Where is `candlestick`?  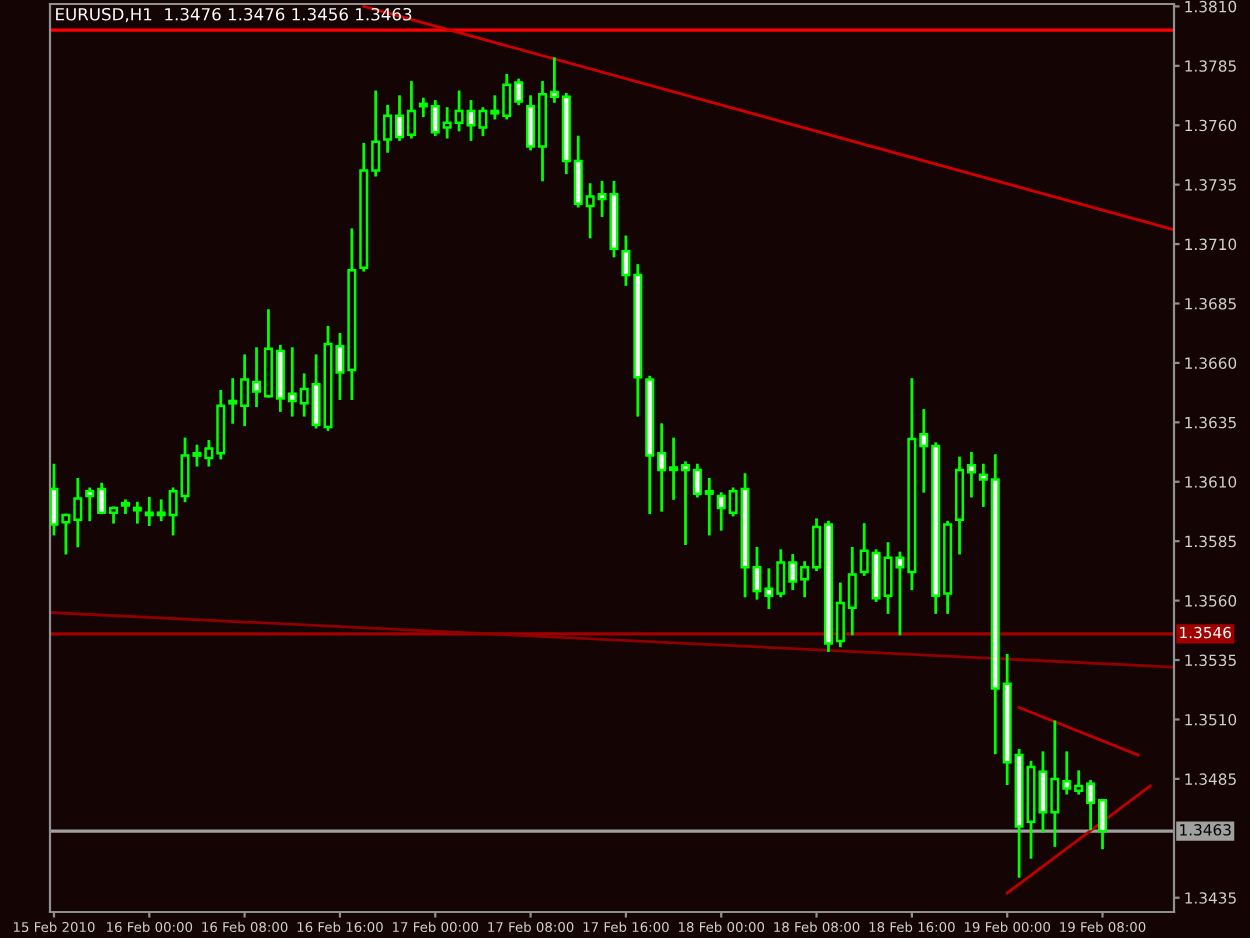 candlestick is located at coordinates (125, 507).